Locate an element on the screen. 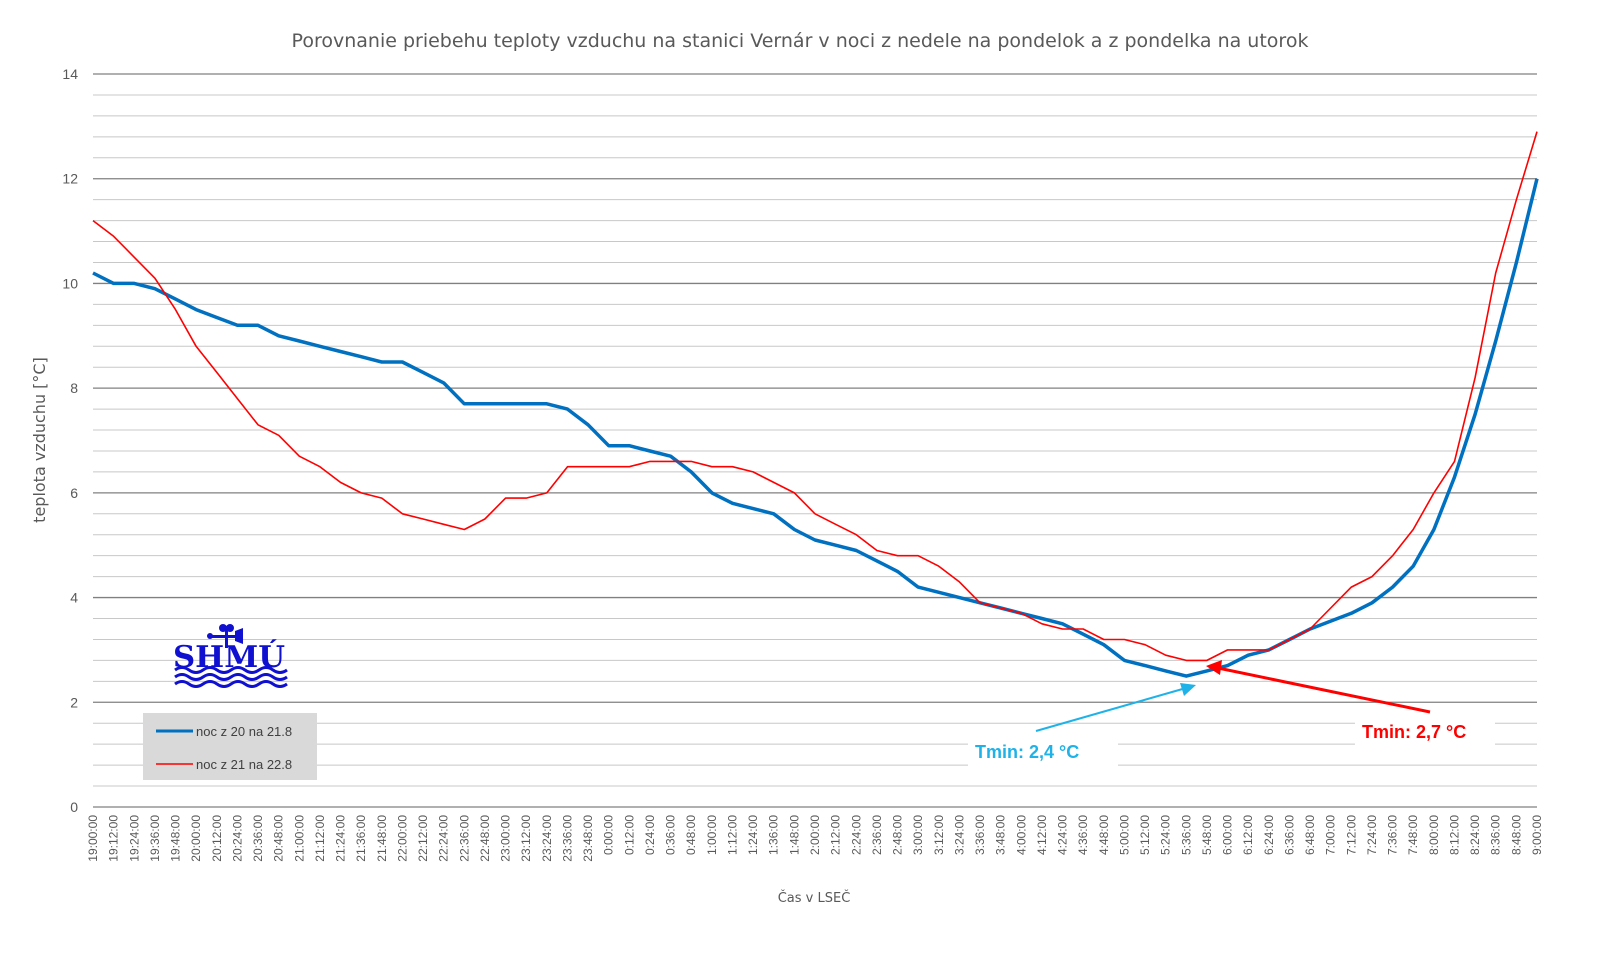 The height and width of the screenshot is (957, 1600). x-tick-label: 7:00:00 is located at coordinates (1331, 835).